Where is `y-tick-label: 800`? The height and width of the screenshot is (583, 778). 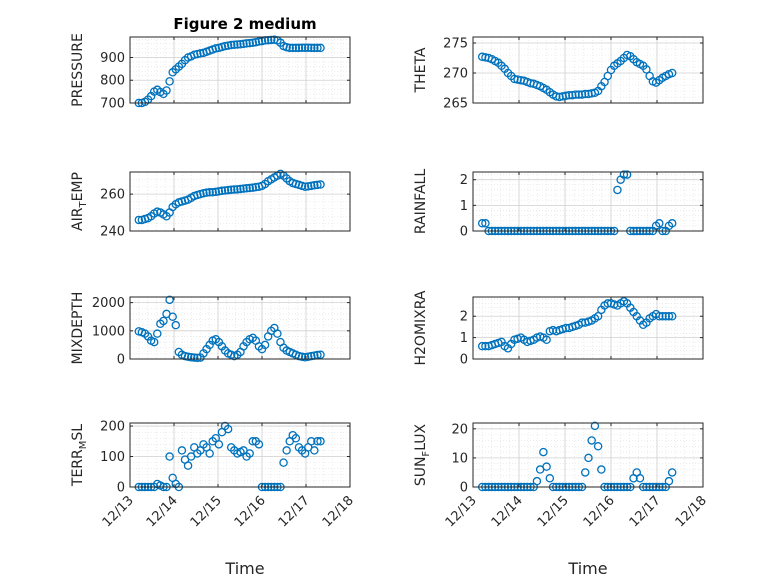 y-tick-label: 800 is located at coordinates (112, 81).